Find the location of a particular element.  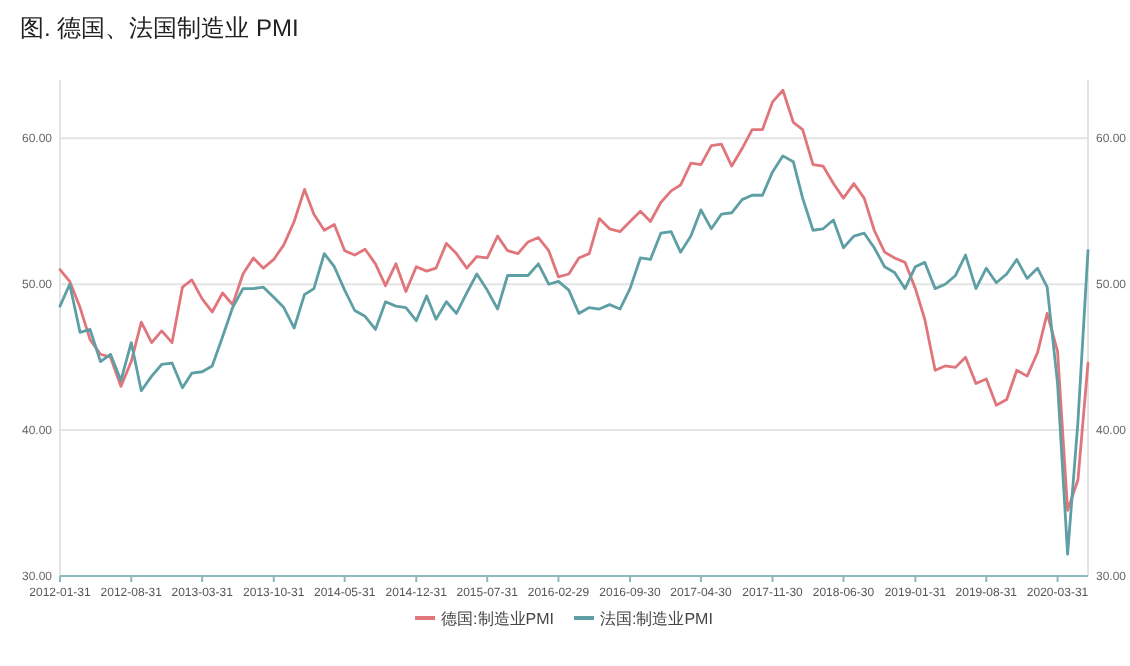

chart-title: 图. 德国、法国制造业 PMI is located at coordinates (159, 28).